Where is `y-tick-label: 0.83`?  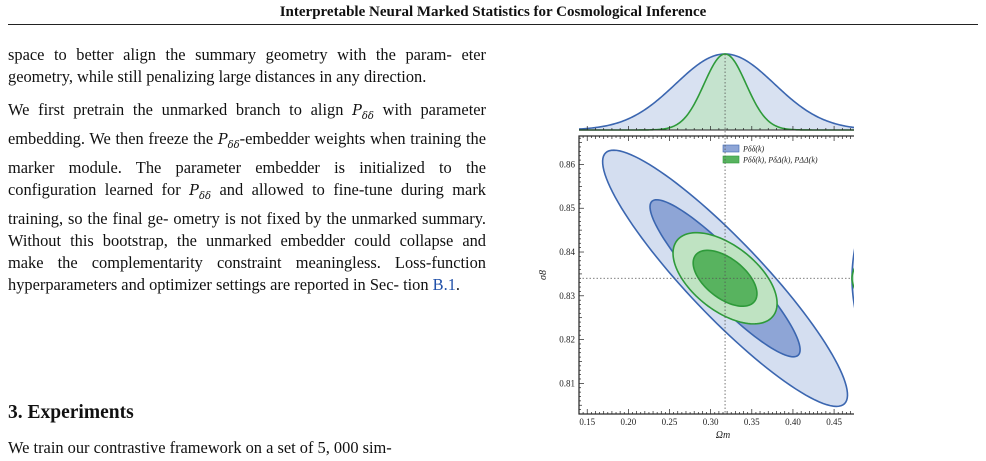
y-tick-label: 0.83 is located at coordinates (567, 296).